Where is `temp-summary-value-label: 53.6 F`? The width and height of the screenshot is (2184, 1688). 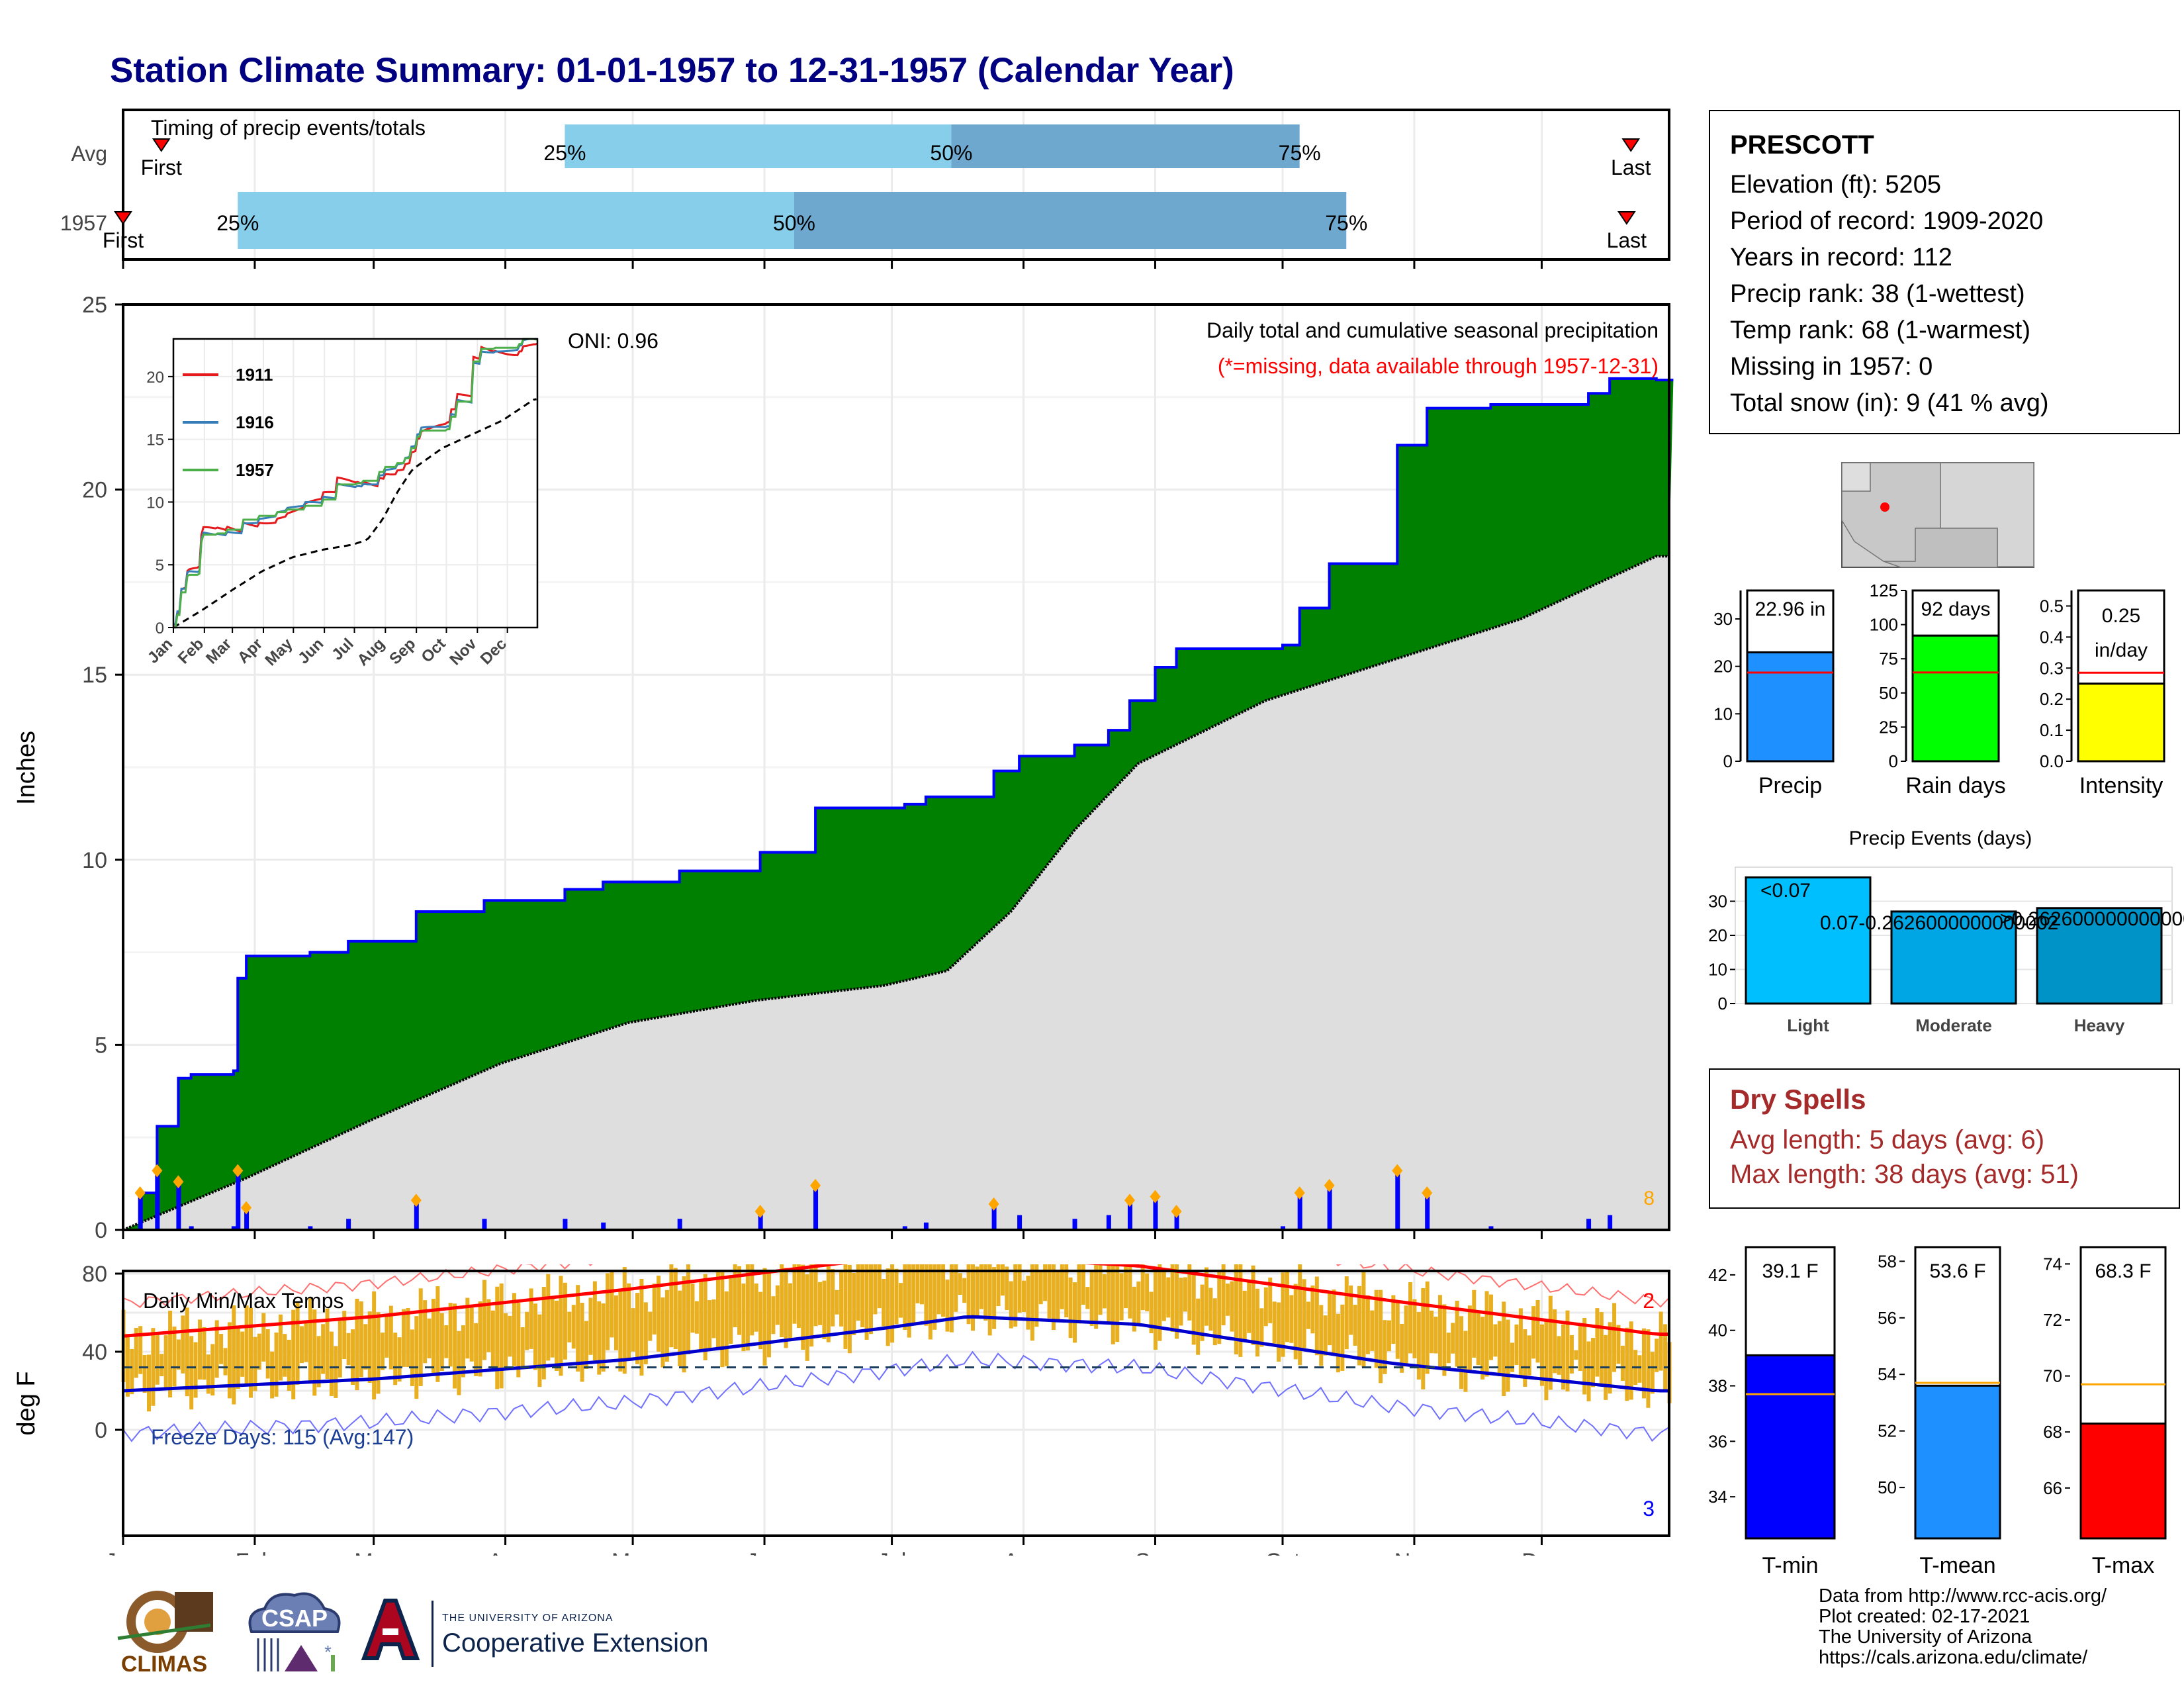 temp-summary-value-label: 53.6 F is located at coordinates (1957, 1271).